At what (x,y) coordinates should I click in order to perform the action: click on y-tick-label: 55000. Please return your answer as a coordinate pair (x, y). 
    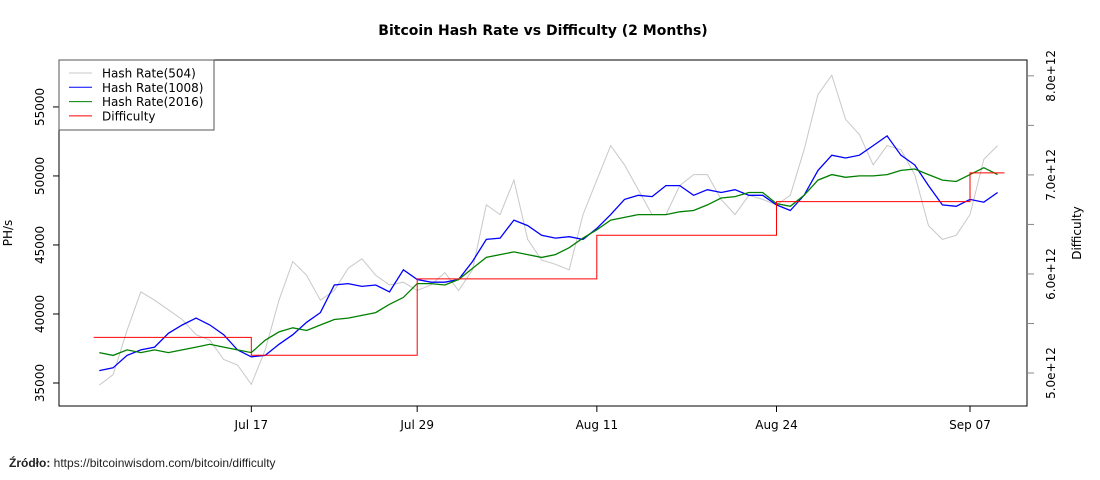
    Looking at the image, I should click on (40, 107).